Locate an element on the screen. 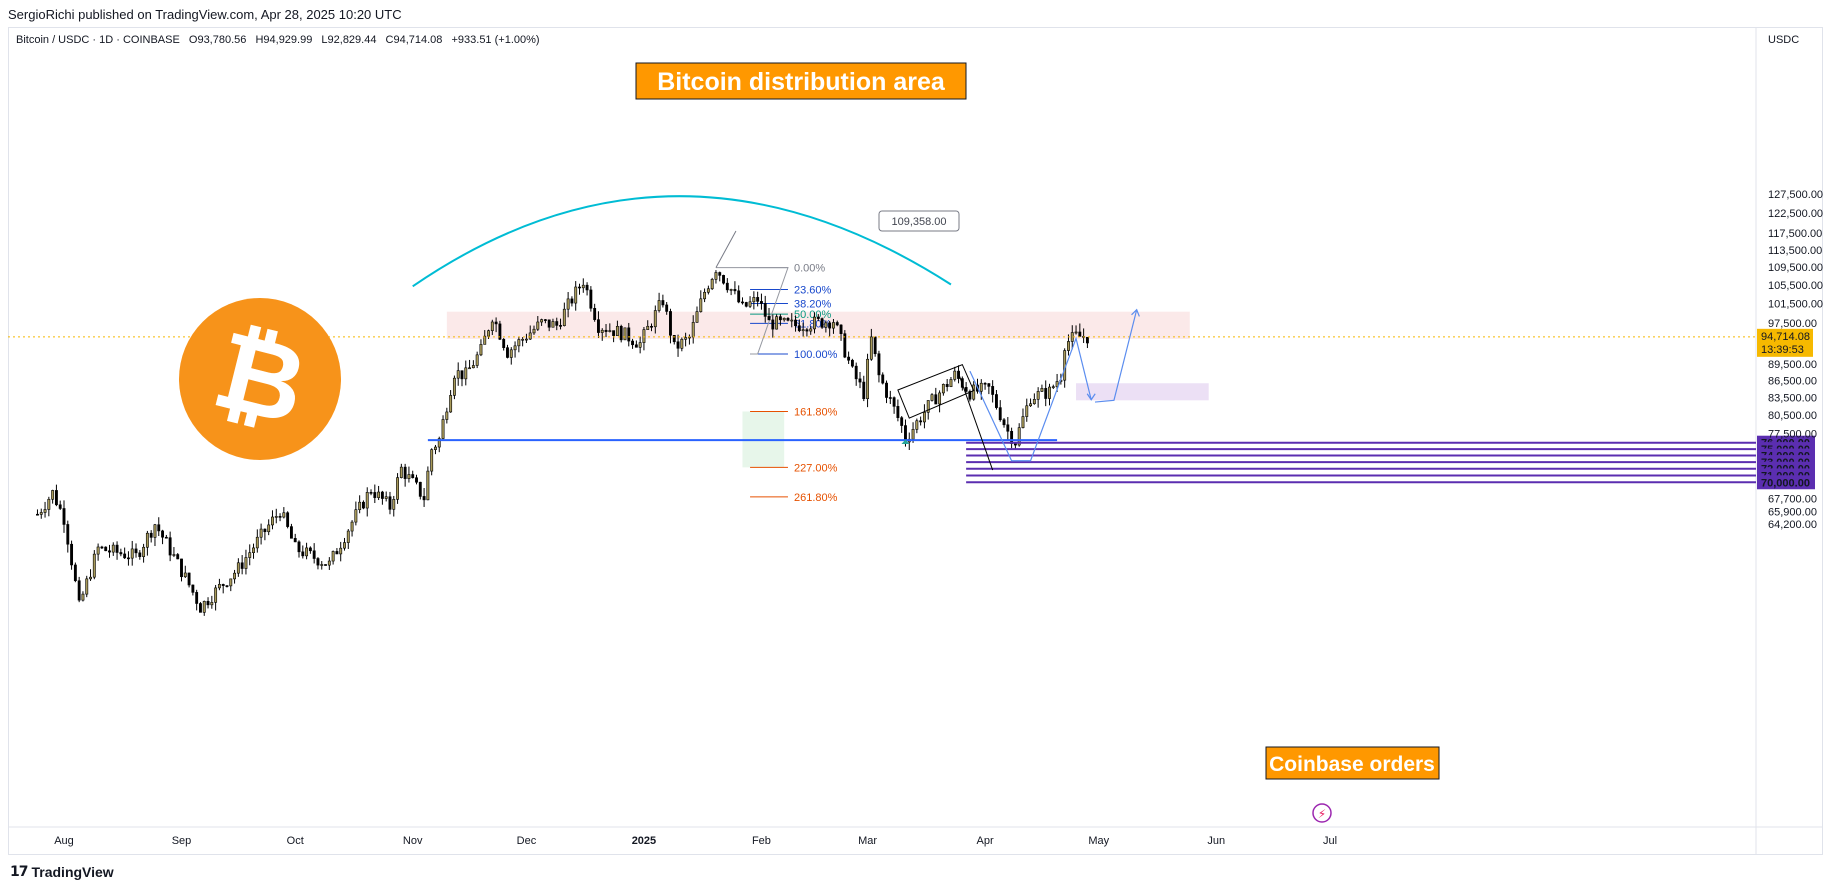 The height and width of the screenshot is (889, 1835). order-level-tag-6: 70,000.00 is located at coordinates (1786, 482).